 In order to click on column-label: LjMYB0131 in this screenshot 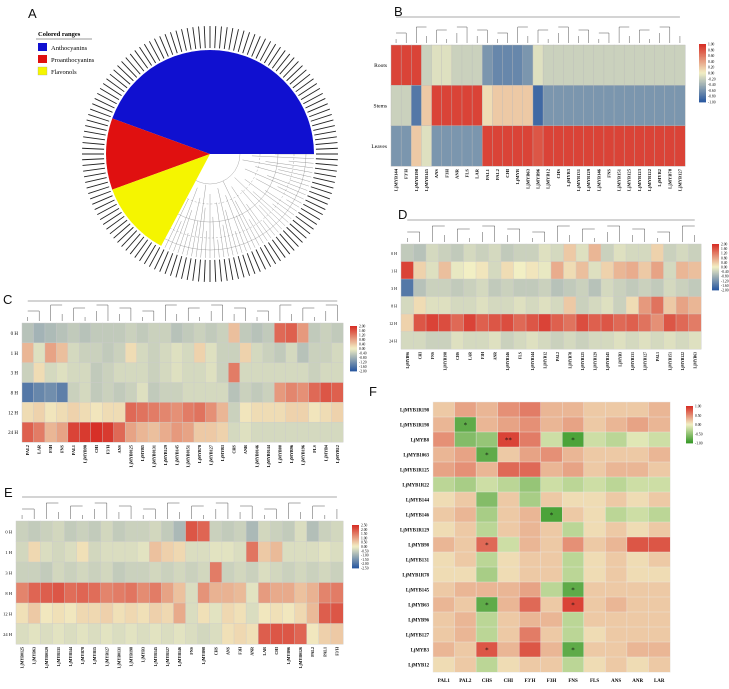, I will do `click(118, 657)`.